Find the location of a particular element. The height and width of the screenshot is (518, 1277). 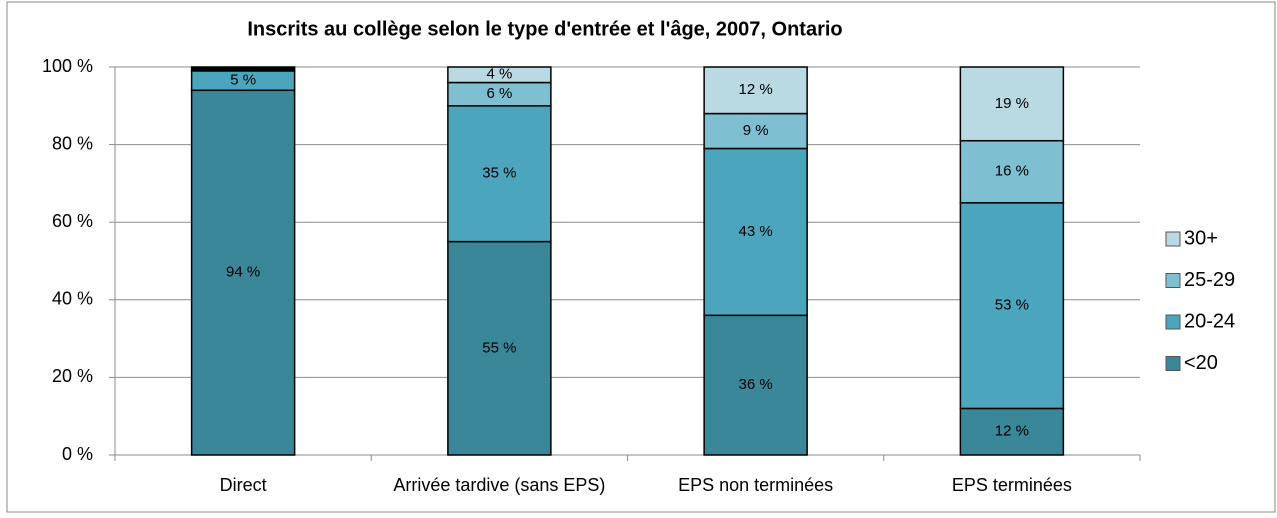

x-tick-label: Direct is located at coordinates (243, 485).